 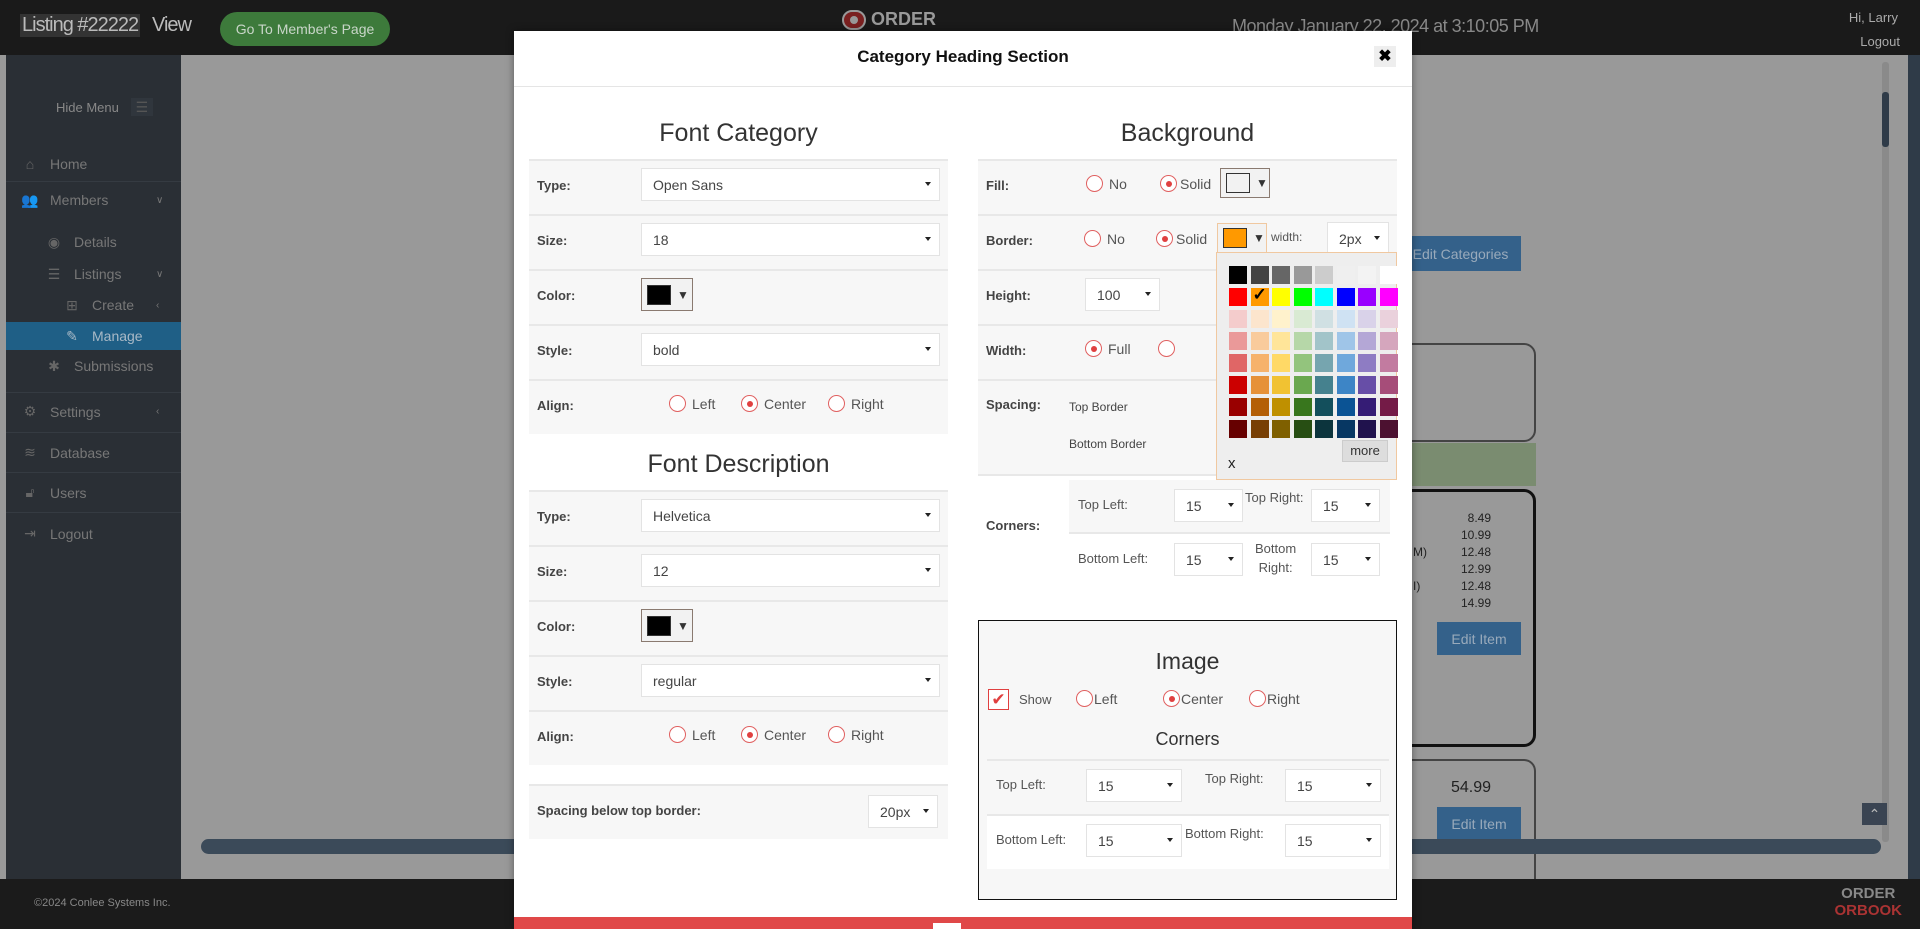 What do you see at coordinates (790, 570) in the screenshot?
I see `desc-size-select: 12` at bounding box center [790, 570].